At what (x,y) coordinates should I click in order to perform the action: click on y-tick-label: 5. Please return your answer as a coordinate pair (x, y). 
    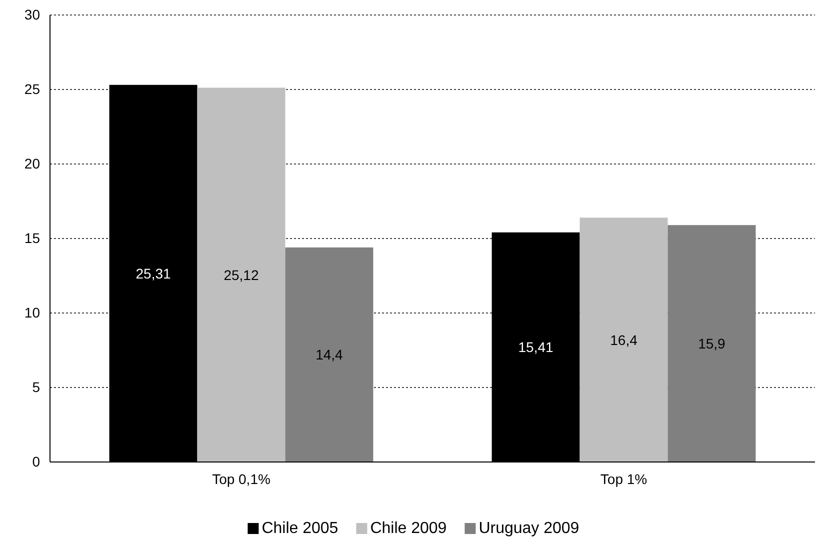
    Looking at the image, I should click on (36, 386).